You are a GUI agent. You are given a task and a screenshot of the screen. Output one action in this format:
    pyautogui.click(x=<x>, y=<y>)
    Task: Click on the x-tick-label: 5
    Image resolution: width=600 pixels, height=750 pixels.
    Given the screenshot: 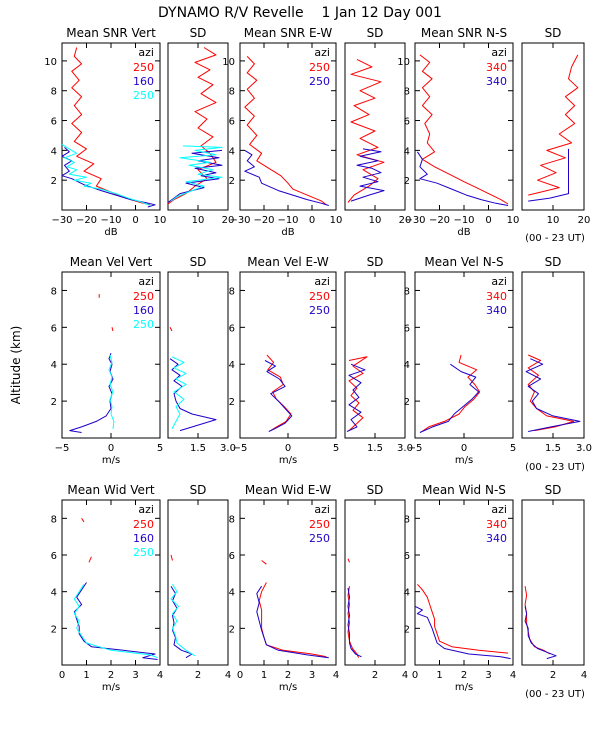 What is the action you would take?
    pyautogui.click(x=336, y=448)
    